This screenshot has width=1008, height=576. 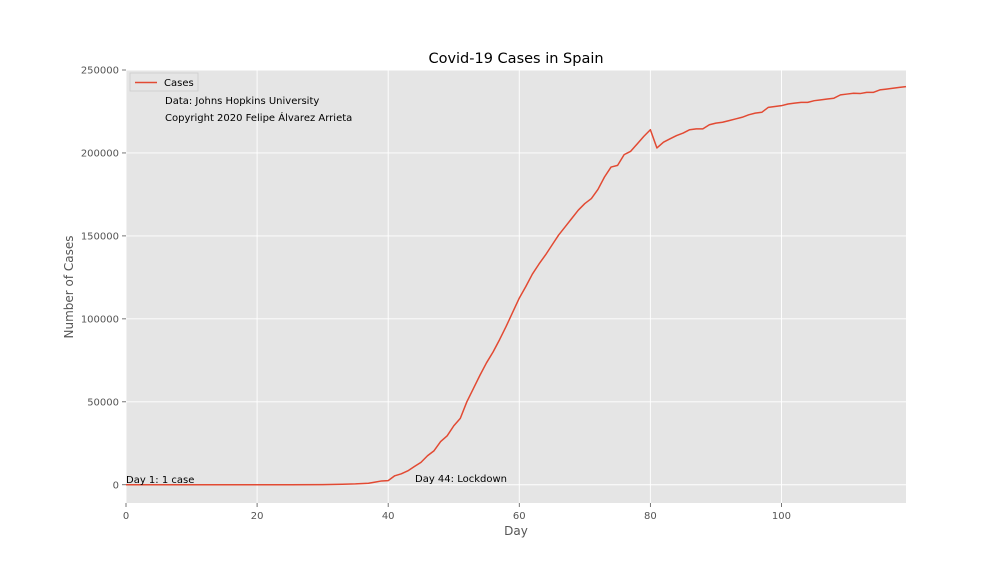 I want to click on legend-box, so click(x=164, y=82).